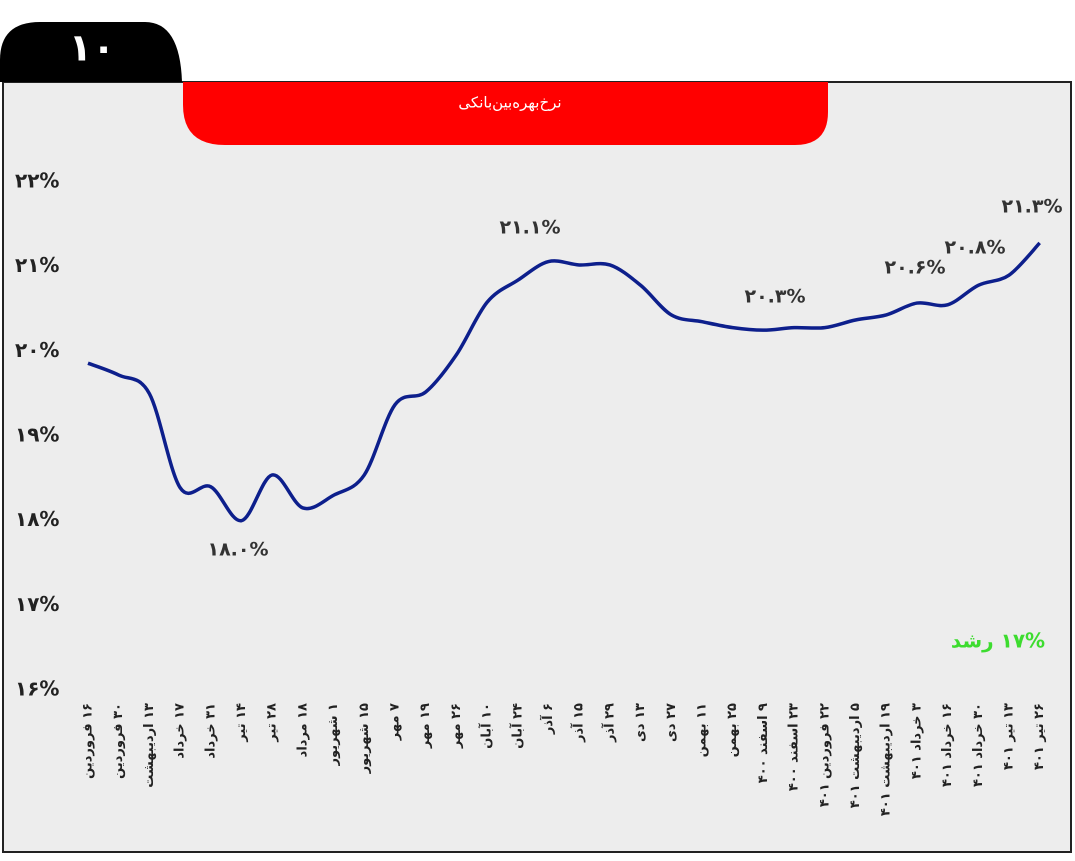 This screenshot has height=861, width=1075. Describe the element at coordinates (794, 747) in the screenshot. I see `x-tick-label: ۲۳ اسفند ۴۰۰` at that location.